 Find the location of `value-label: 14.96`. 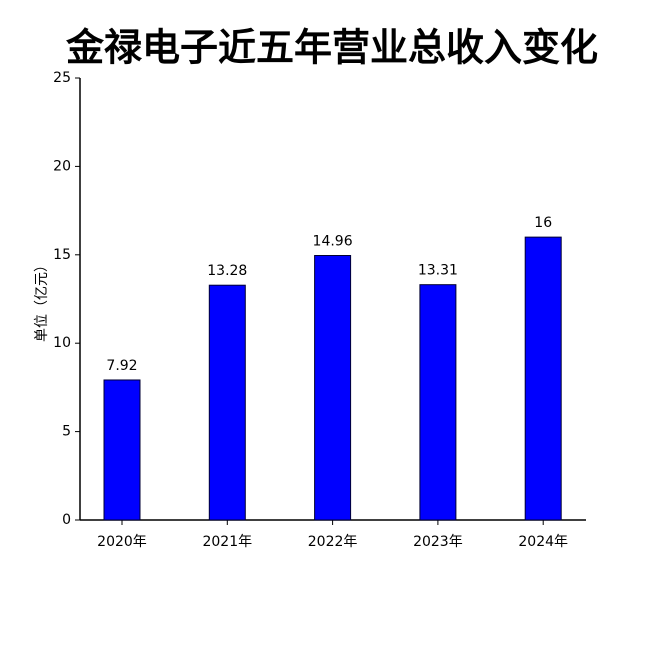

value-label: 14.96 is located at coordinates (333, 242).